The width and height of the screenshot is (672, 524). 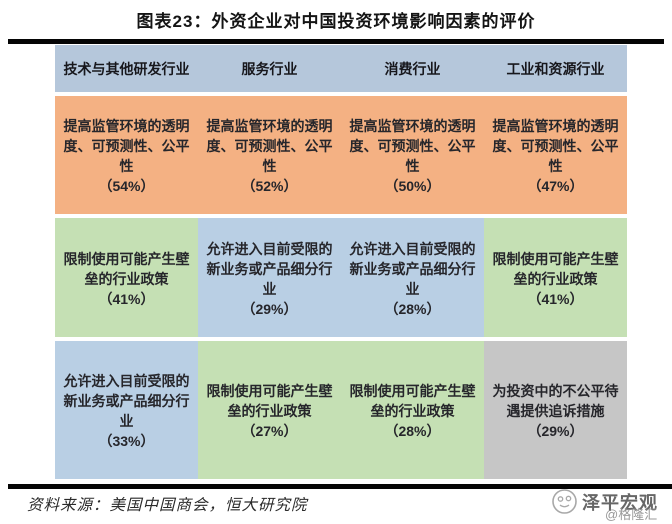 What do you see at coordinates (412, 186) in the screenshot?
I see `cell-percentage: （50%）` at bounding box center [412, 186].